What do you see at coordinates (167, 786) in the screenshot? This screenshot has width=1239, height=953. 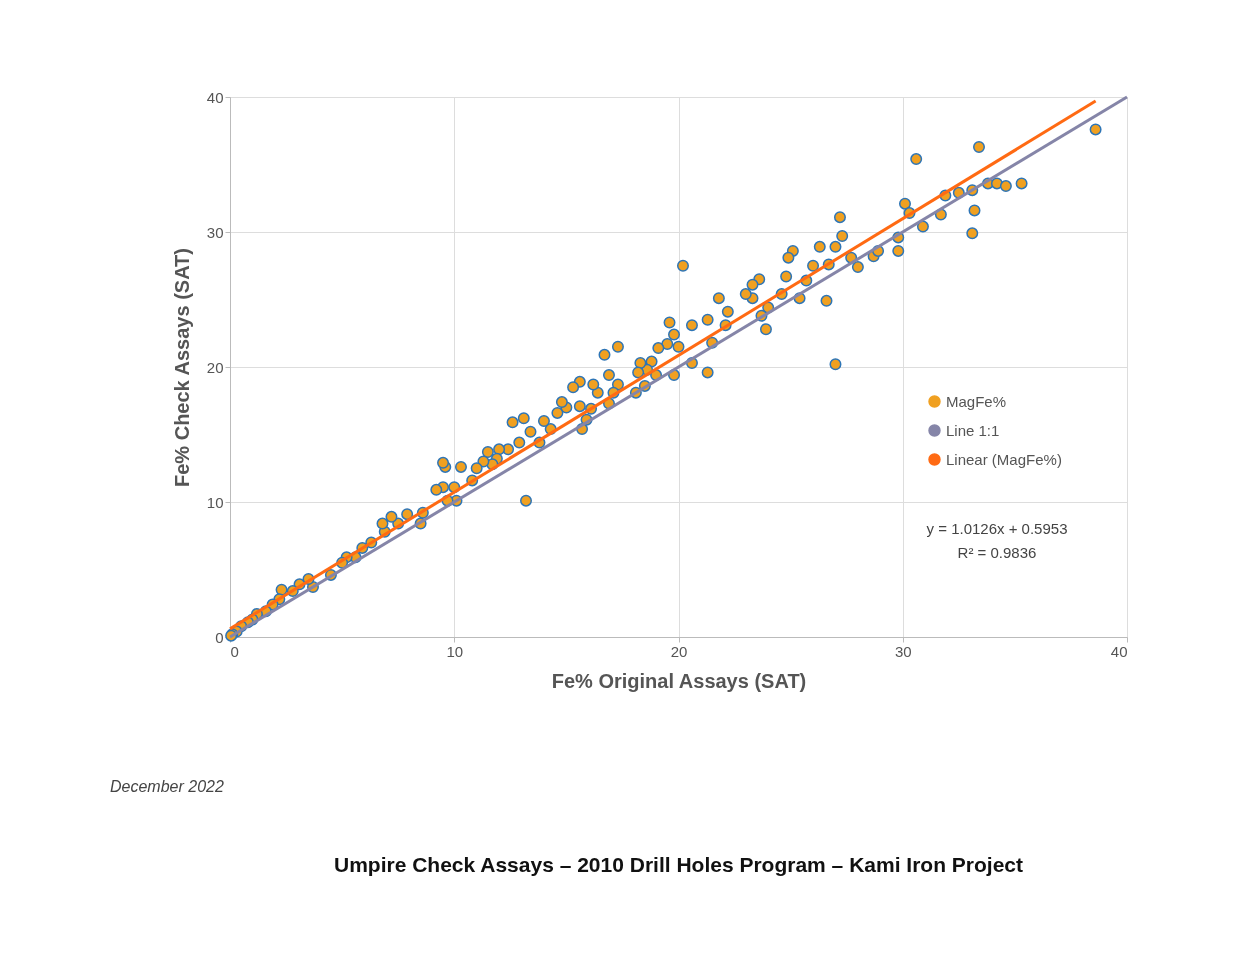 I see `text: December 2022` at bounding box center [167, 786].